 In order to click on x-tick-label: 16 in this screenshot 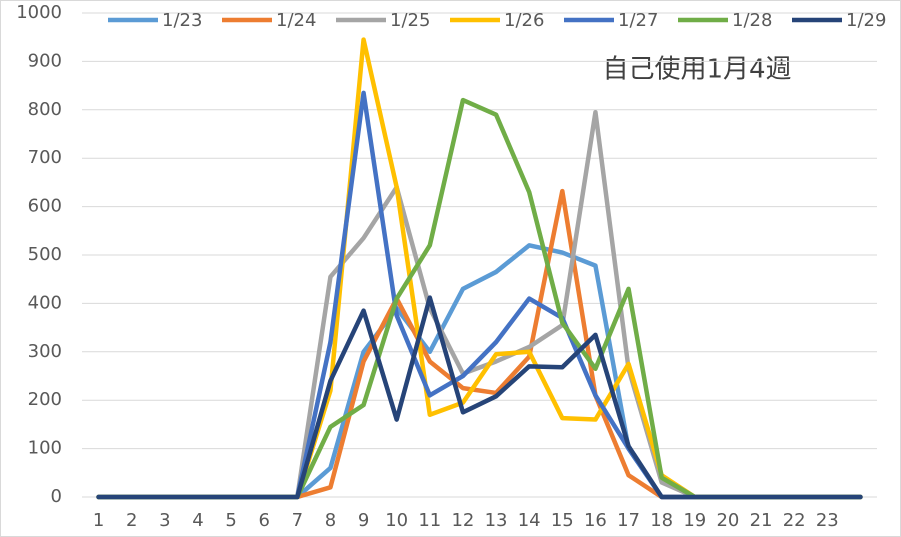, I will do `click(595, 520)`.